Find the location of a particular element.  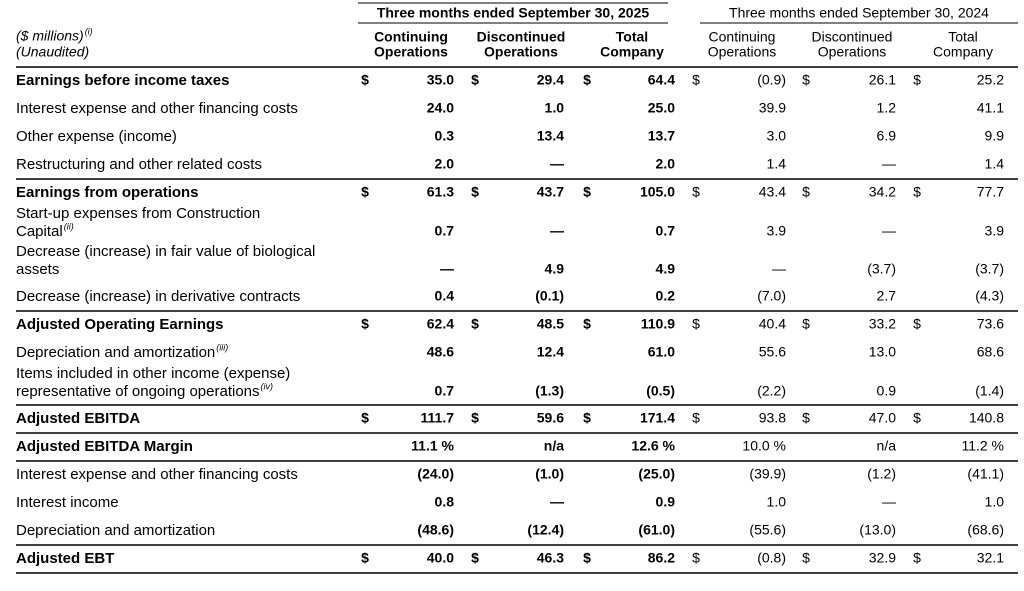

footnote-mark: (ii) is located at coordinates (69, 226).